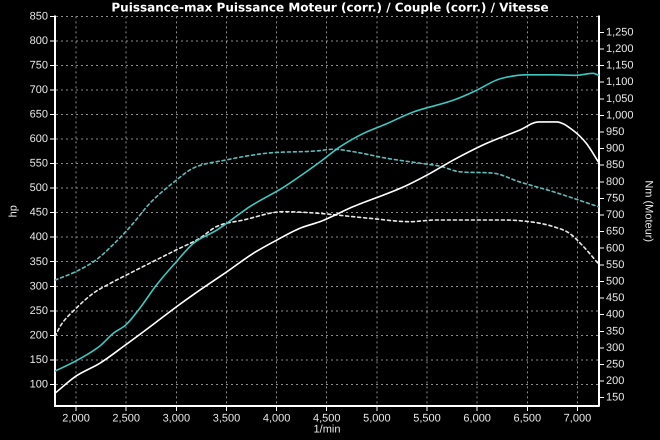  I want to click on y2-tick-label: 1,250, so click(620, 32).